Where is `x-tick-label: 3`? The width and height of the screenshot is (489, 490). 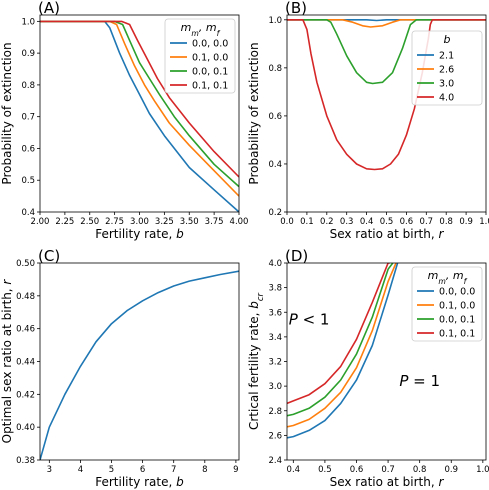 x-tick-label: 3 is located at coordinates (49, 470).